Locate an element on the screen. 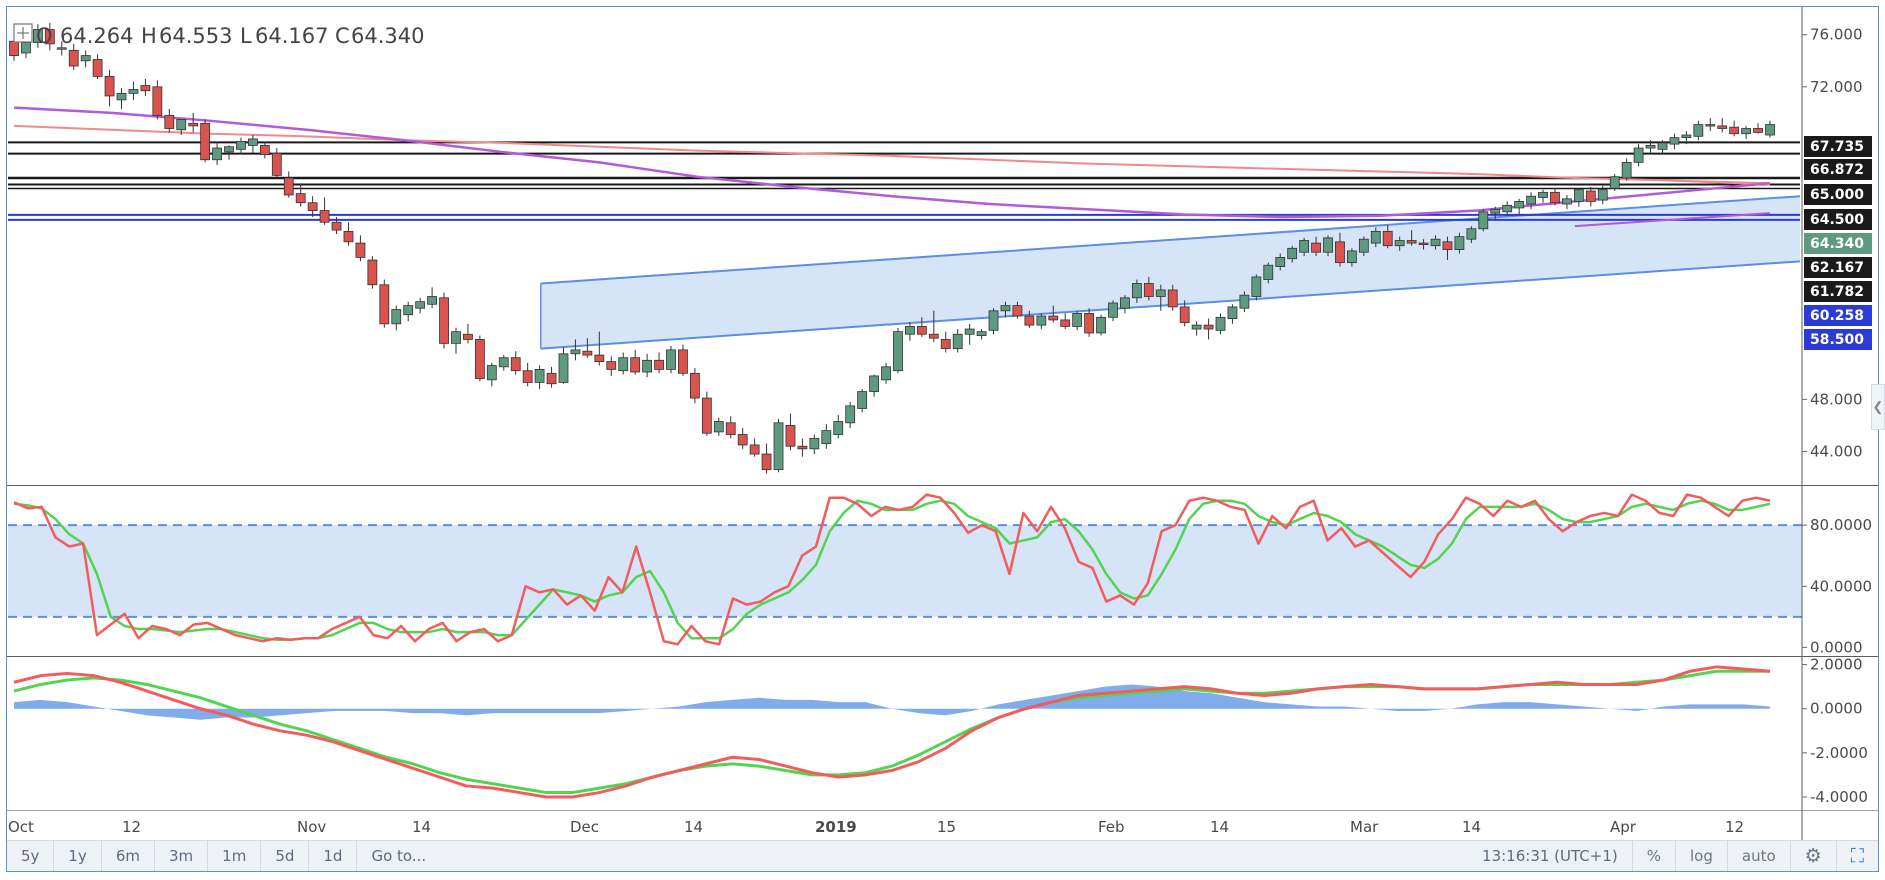 The width and height of the screenshot is (1885, 880). clock-readout: 13:16:31 (UTC+1) is located at coordinates (1550, 856).